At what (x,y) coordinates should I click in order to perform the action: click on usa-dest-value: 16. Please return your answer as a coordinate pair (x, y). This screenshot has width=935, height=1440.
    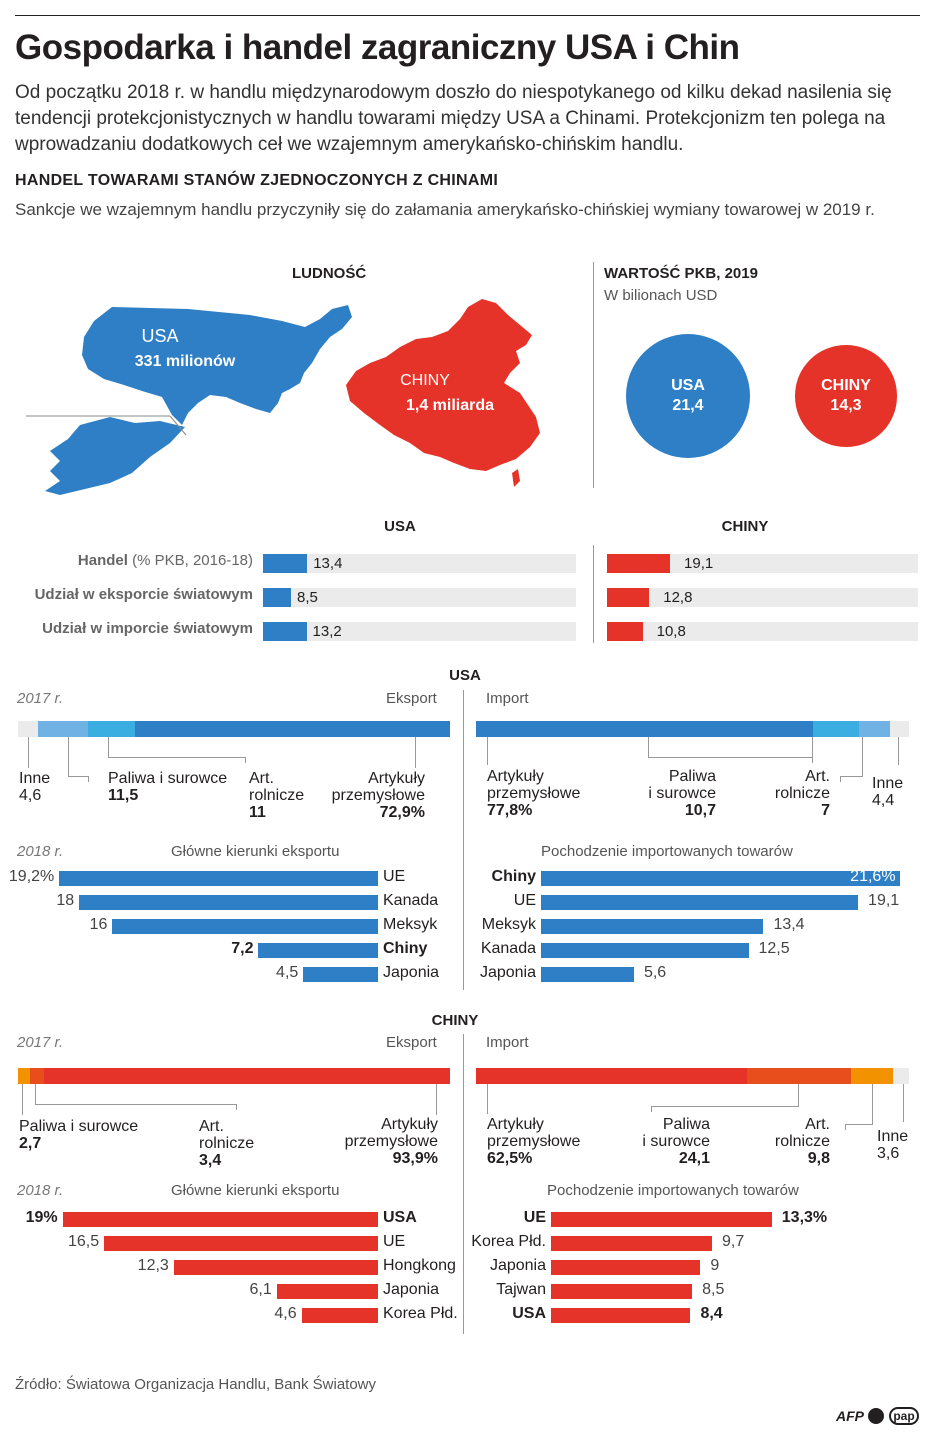
    Looking at the image, I should click on (98, 924).